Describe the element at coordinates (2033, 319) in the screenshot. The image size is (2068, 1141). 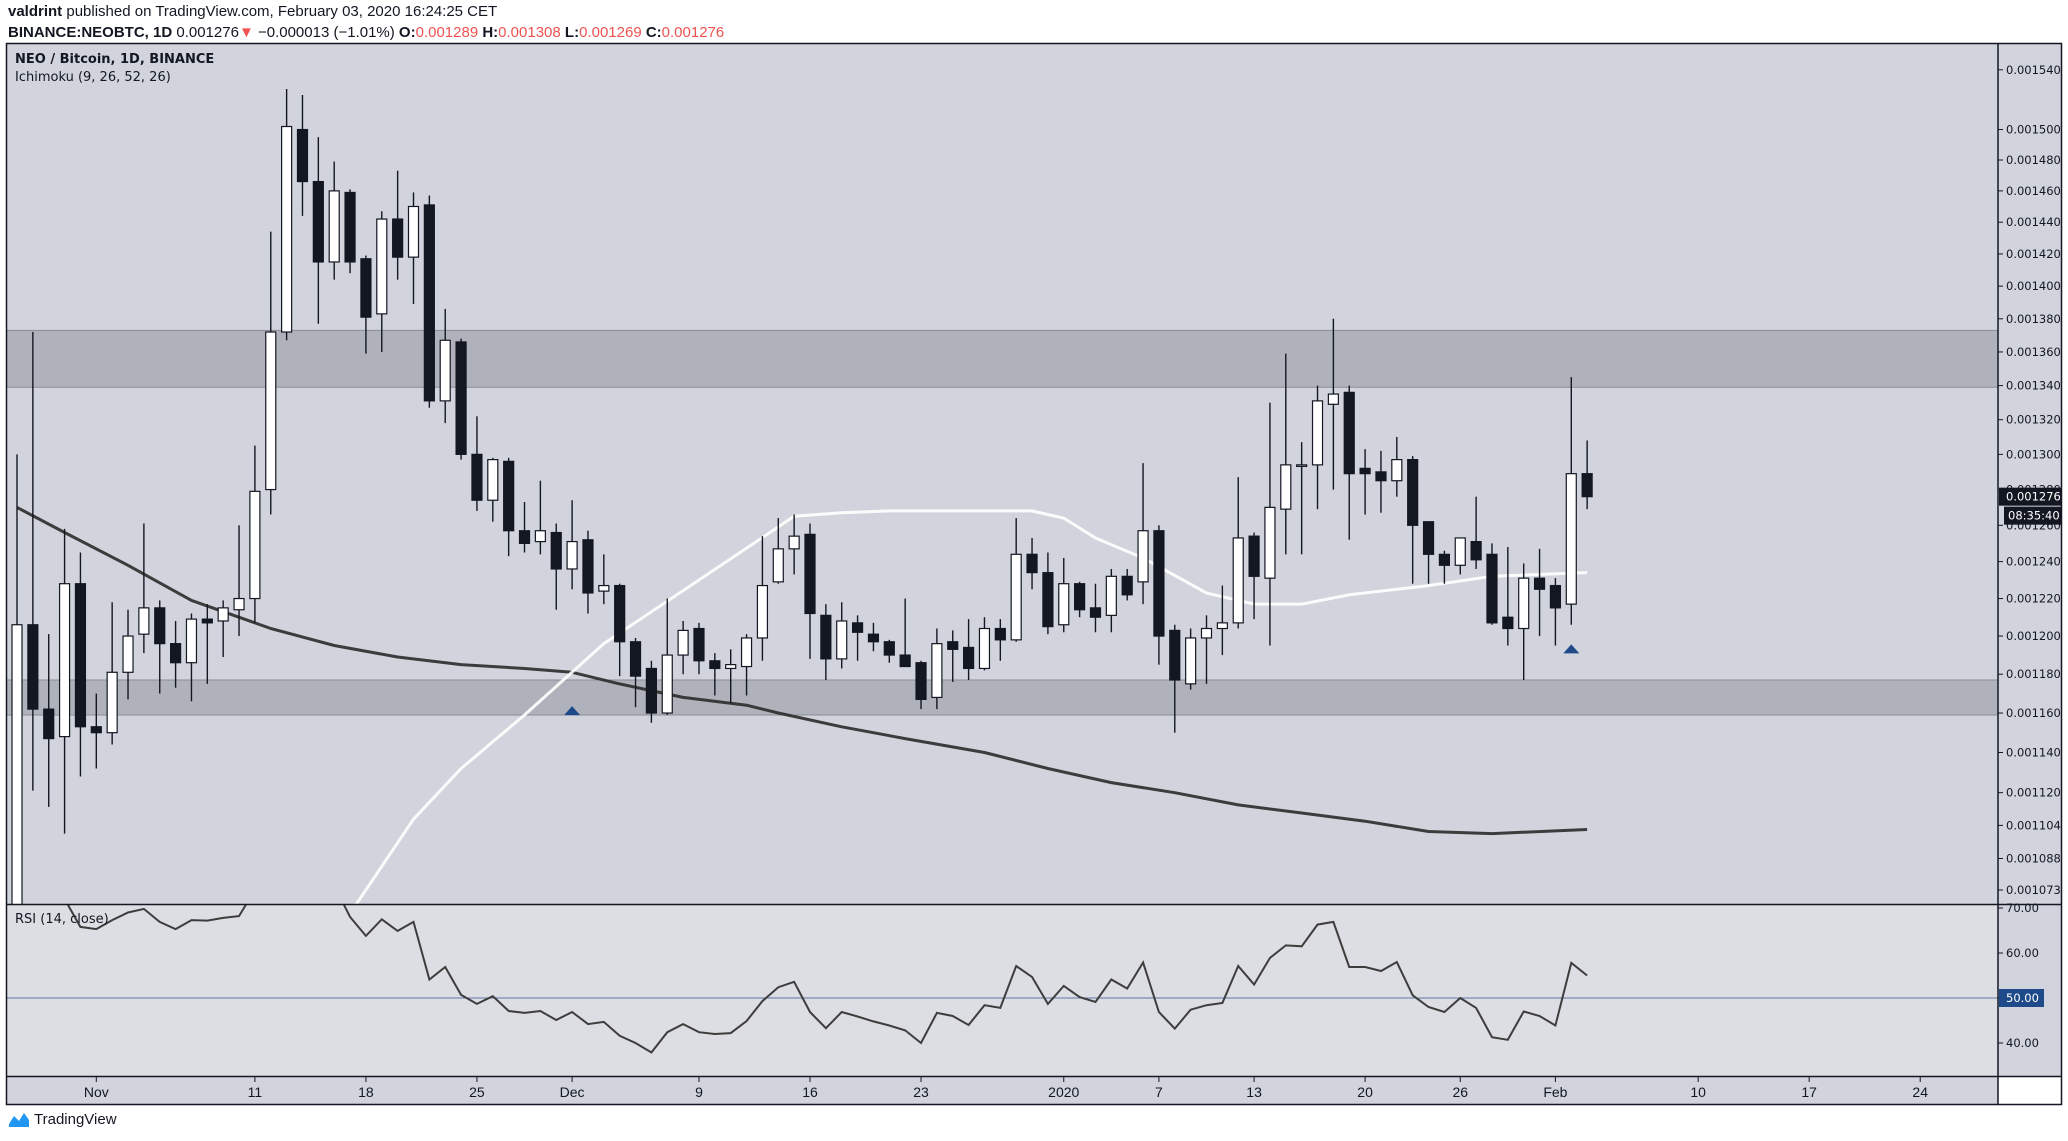
I see `price-tick-label: 0.001380` at that location.